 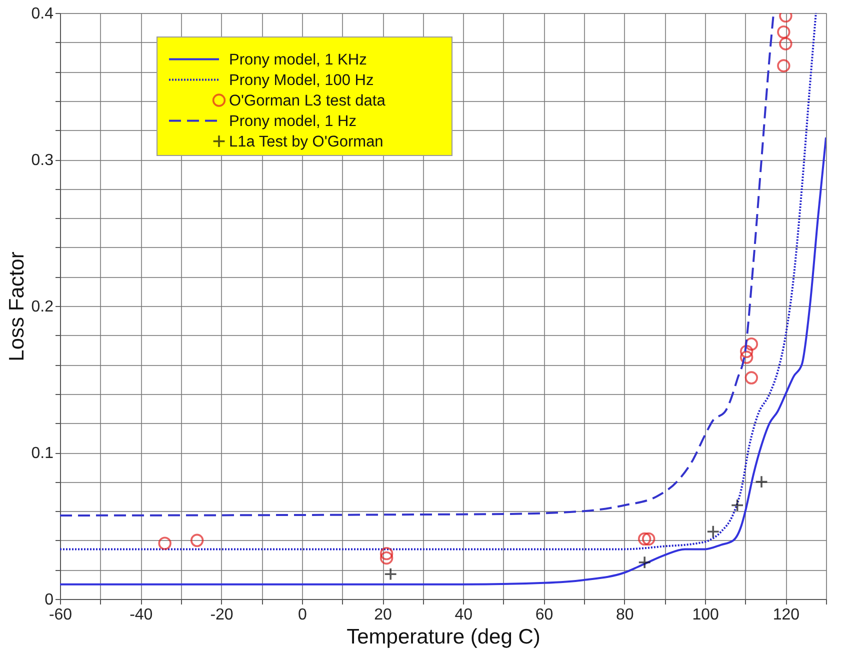 What do you see at coordinates (463, 615) in the screenshot?
I see `x-tick-label: 40` at bounding box center [463, 615].